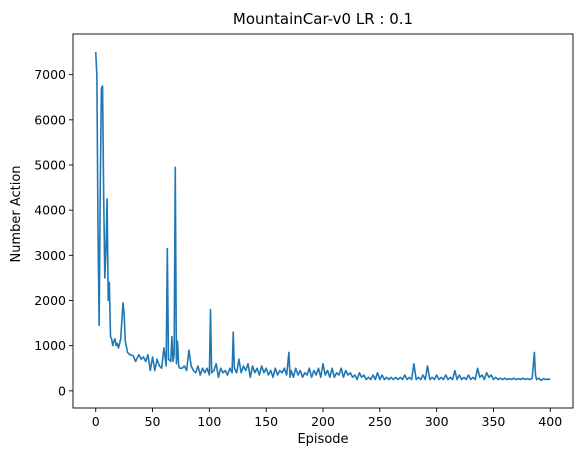  I want to click on x-tick-label: 100, so click(209, 421).